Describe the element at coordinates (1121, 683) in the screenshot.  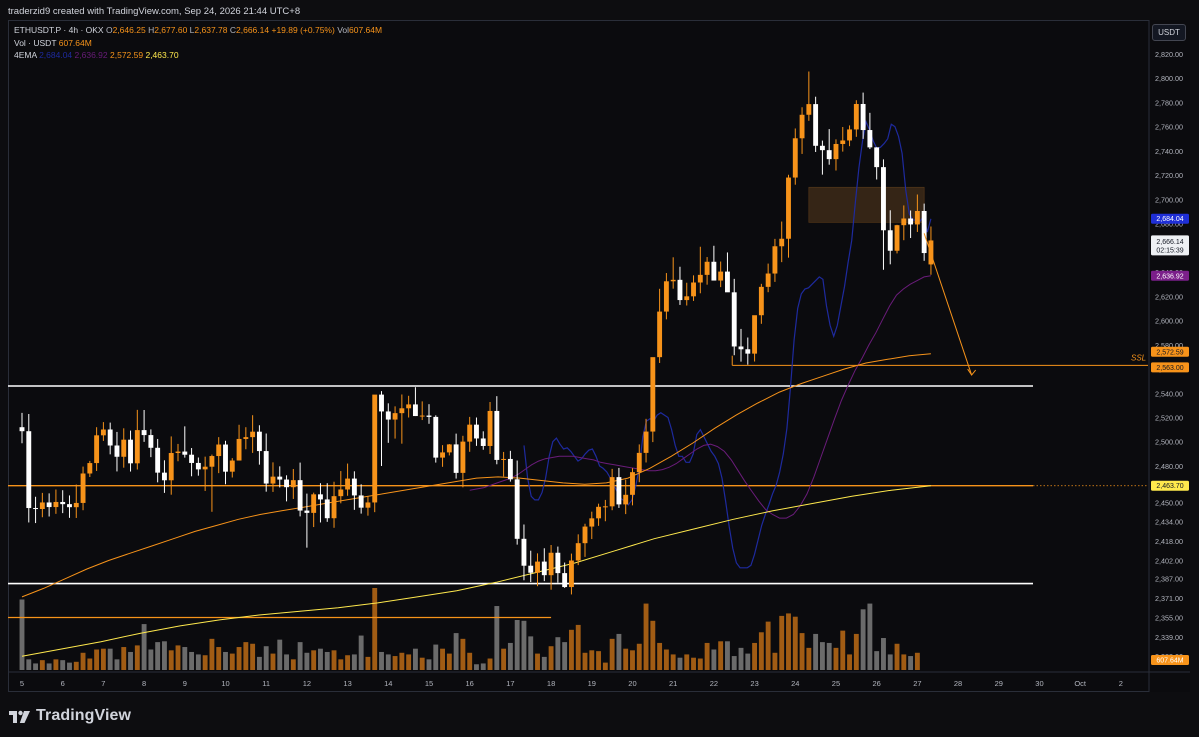
I see `time-tick-label: 2` at that location.